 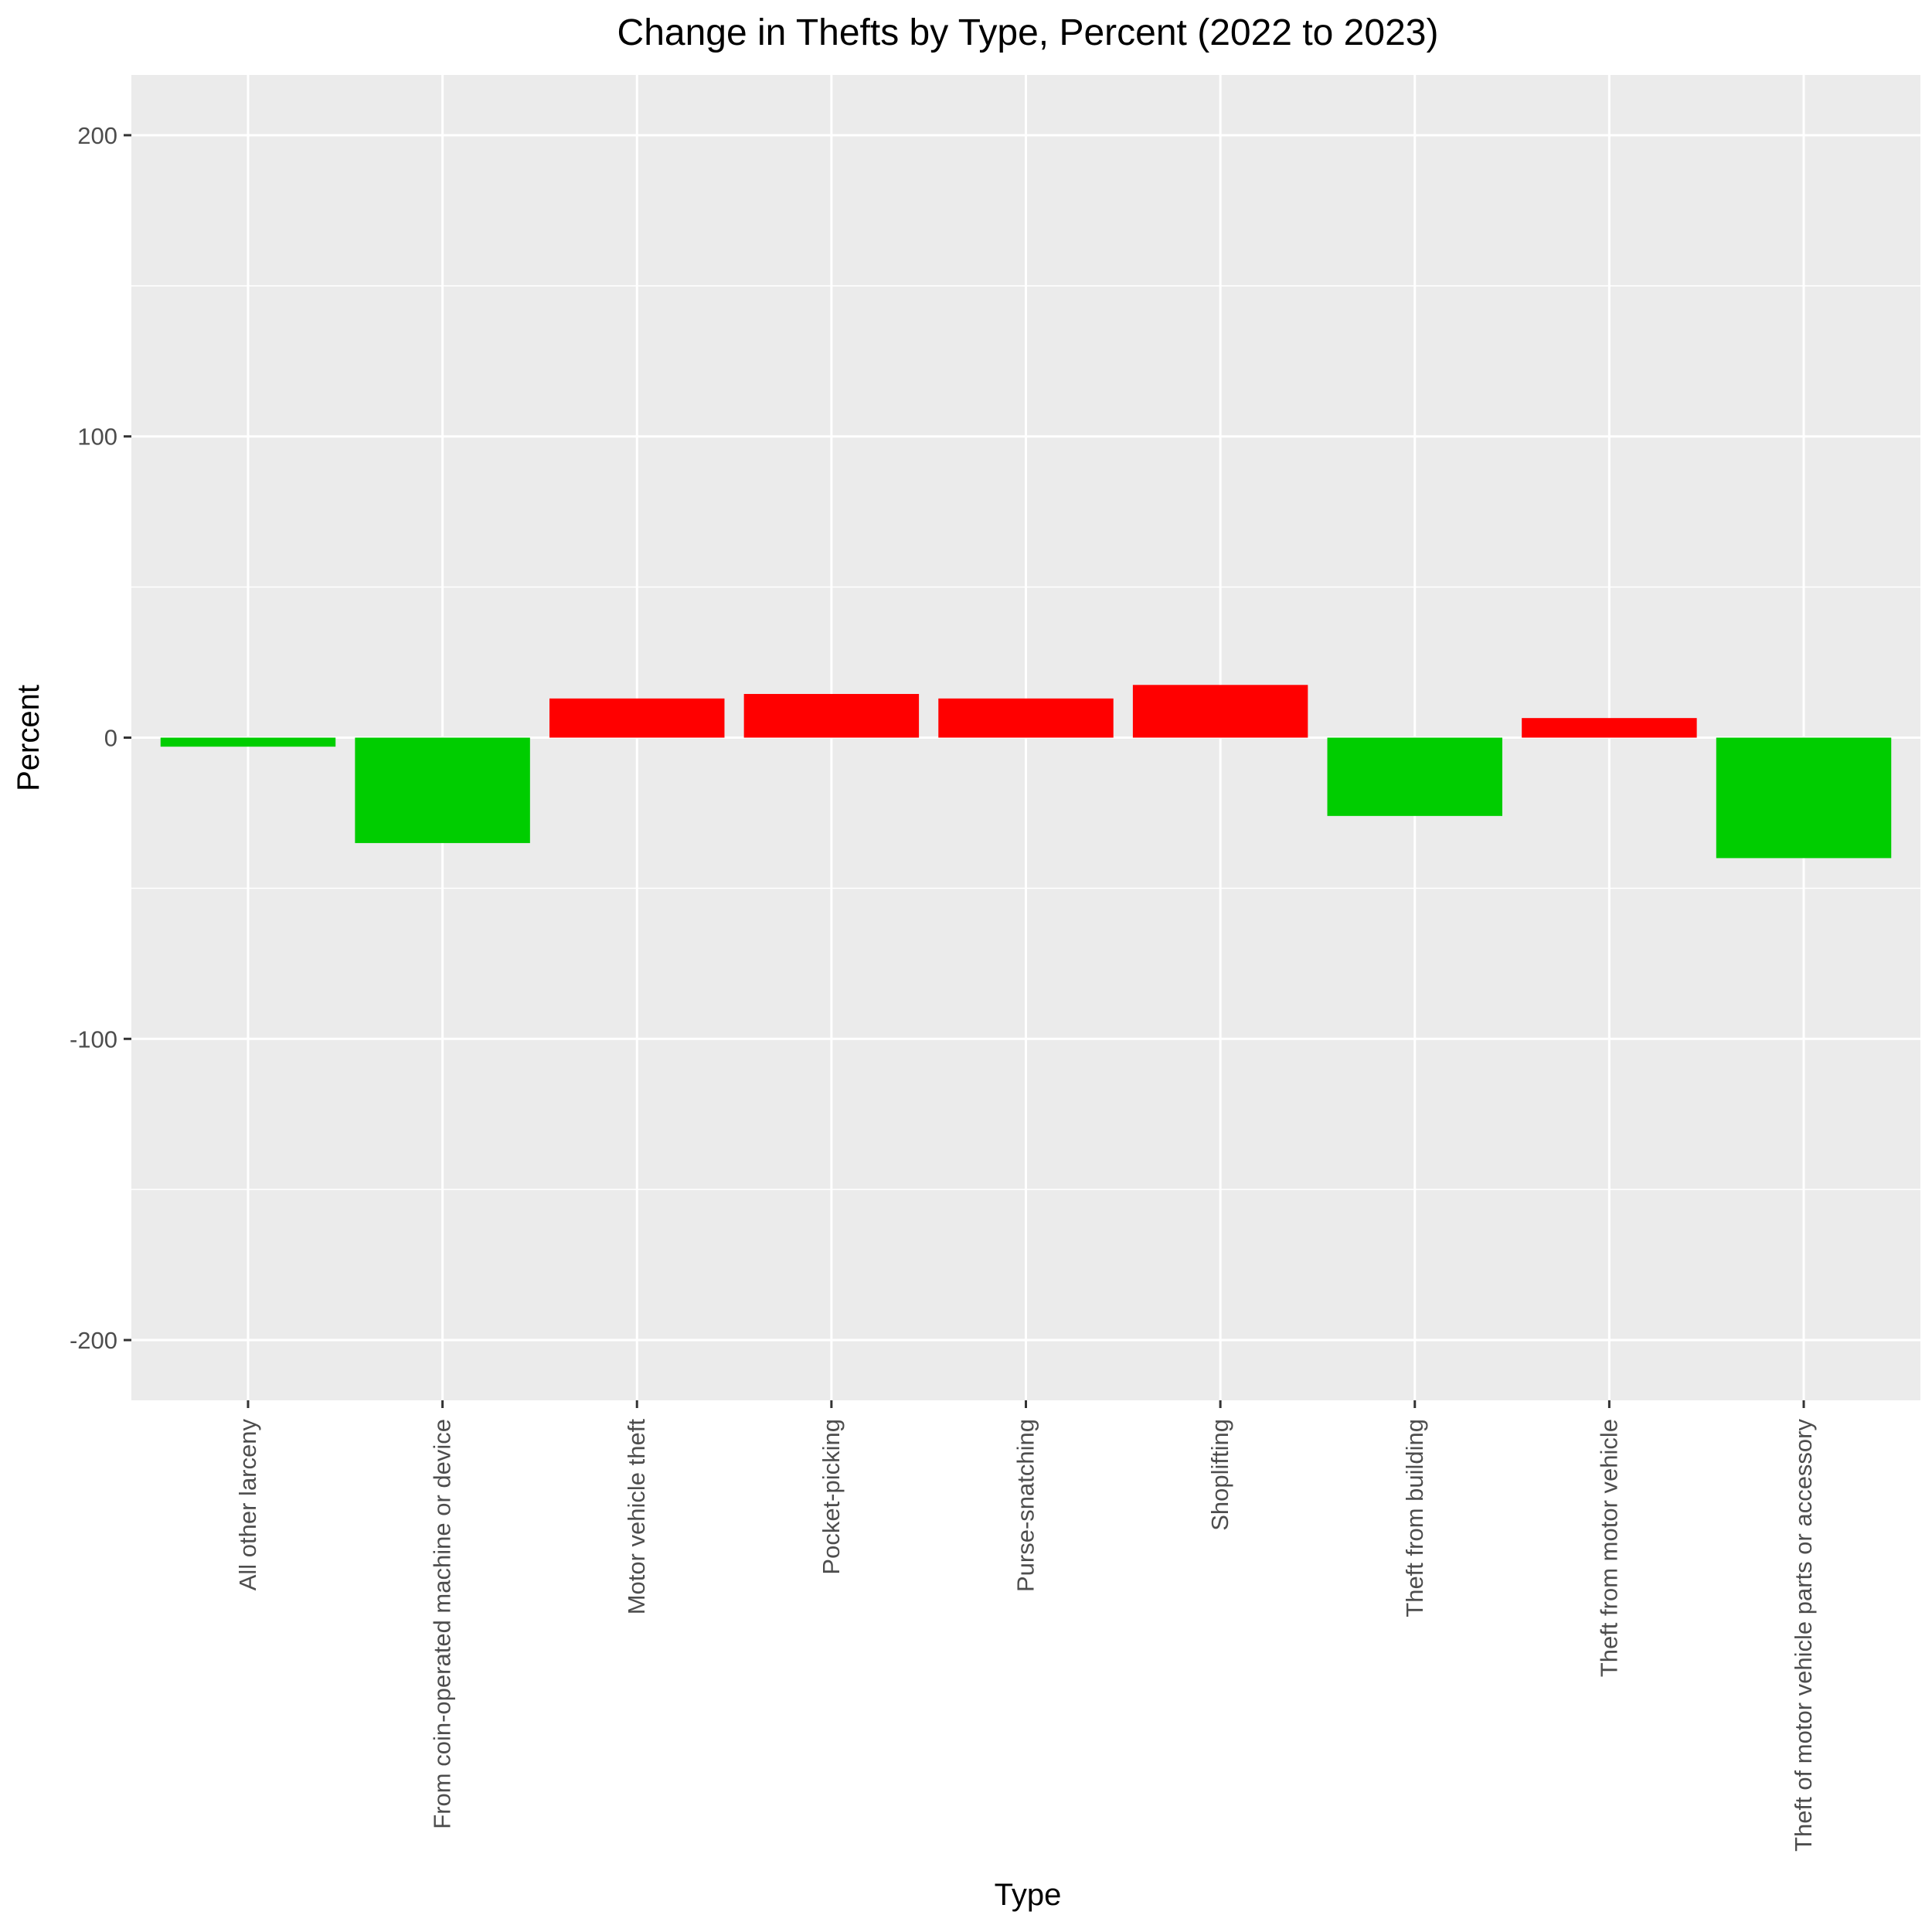 I want to click on x-tick-label: Theft from building, so click(x=1414, y=1518).